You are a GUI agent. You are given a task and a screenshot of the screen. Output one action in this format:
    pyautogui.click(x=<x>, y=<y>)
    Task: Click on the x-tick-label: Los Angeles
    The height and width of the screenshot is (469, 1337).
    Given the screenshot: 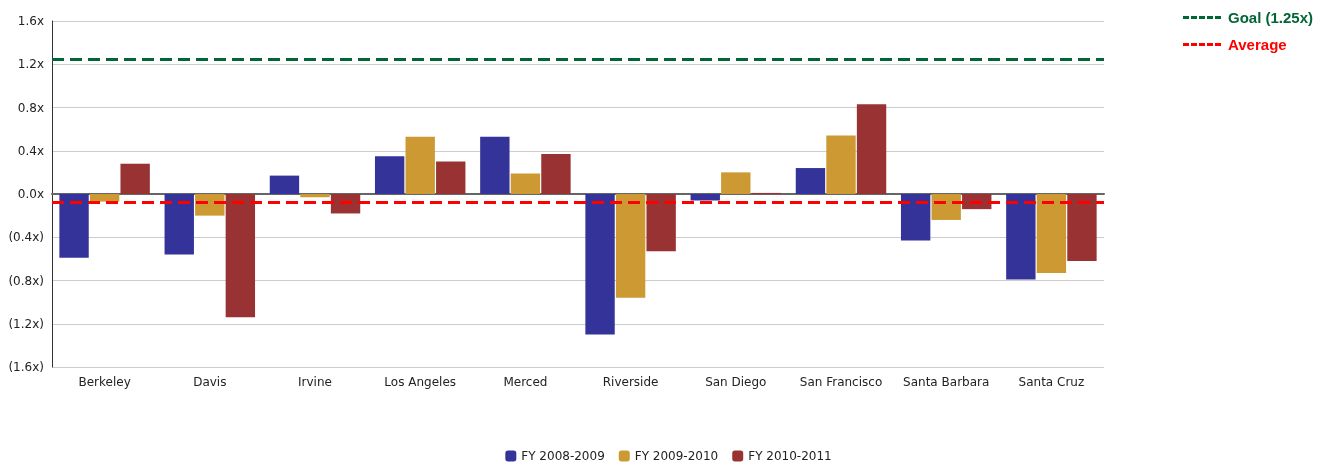 What is the action you would take?
    pyautogui.click(x=420, y=382)
    